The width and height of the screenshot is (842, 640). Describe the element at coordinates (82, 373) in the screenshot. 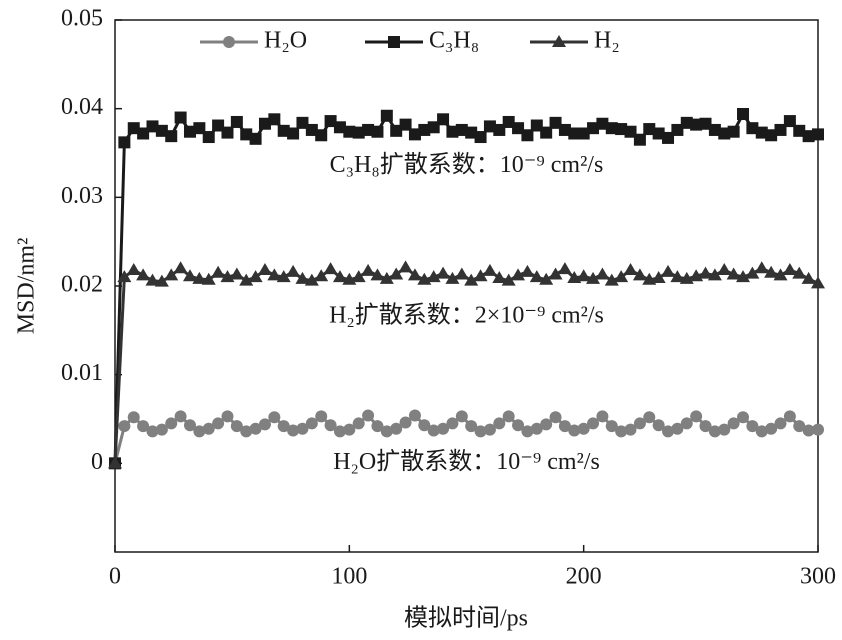

I see `y-tick-label: 0.01` at that location.